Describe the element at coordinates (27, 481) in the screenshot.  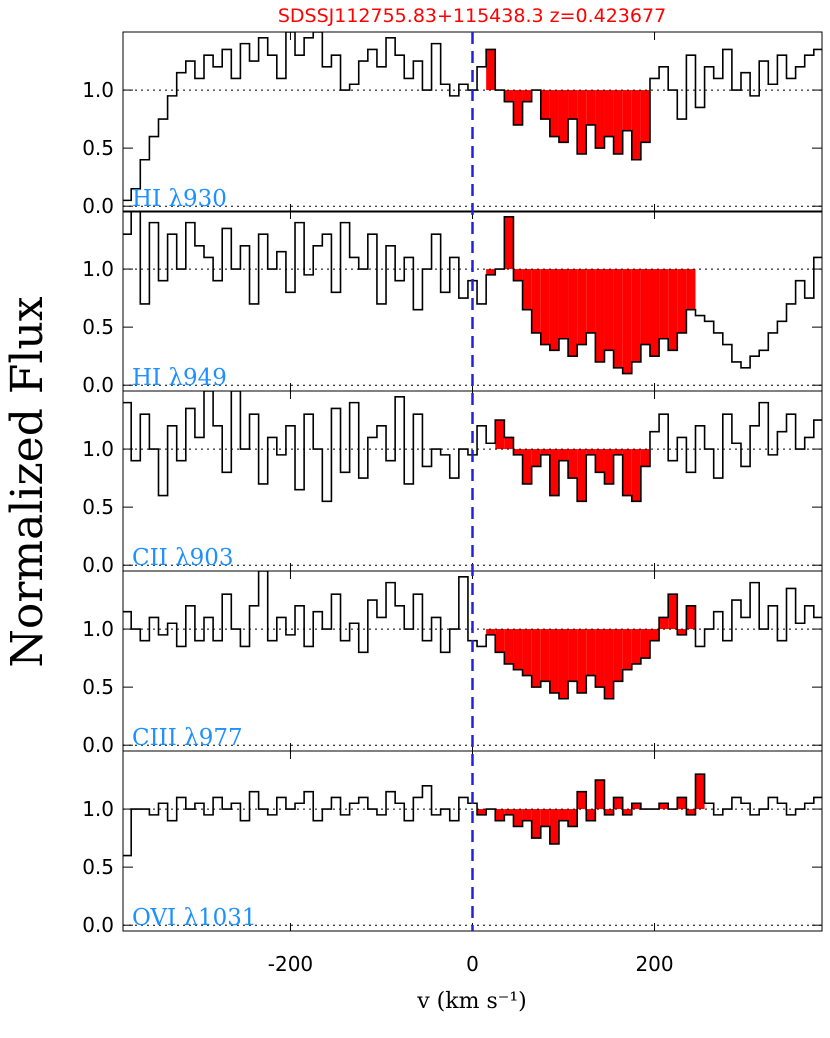
I see `y-axis-label: Normalized Flux` at that location.